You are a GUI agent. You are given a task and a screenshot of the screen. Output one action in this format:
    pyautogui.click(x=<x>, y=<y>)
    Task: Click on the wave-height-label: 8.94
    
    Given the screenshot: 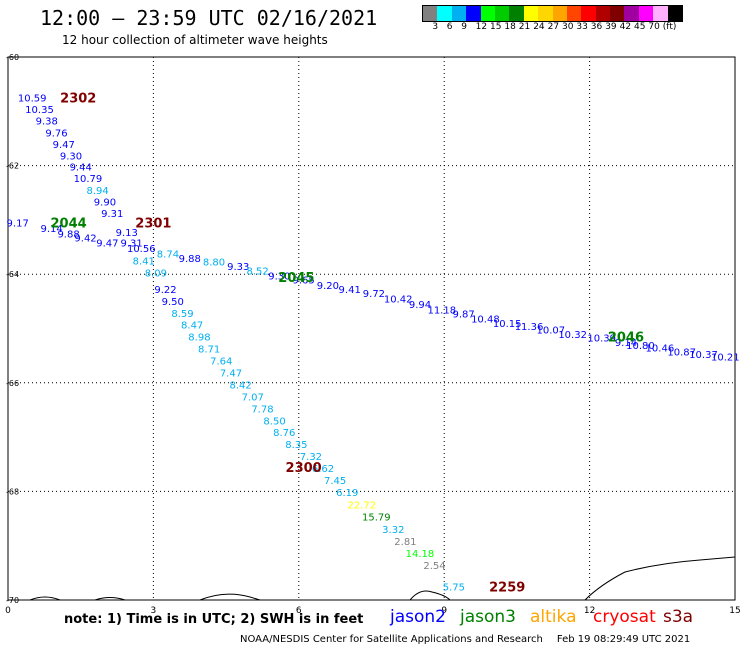 What is the action you would take?
    pyautogui.click(x=98, y=191)
    